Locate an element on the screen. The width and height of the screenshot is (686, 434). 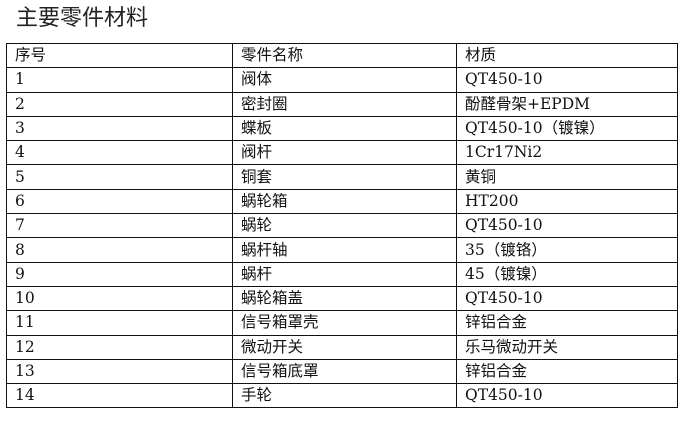
cell-material: 1Cr17Ni2 is located at coordinates (567, 153).